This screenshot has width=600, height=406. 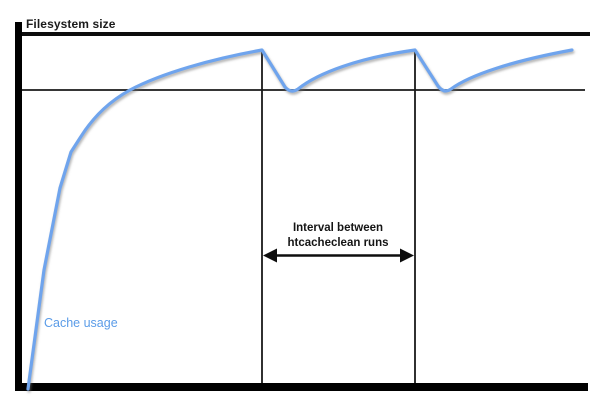 I want to click on x-axis, so click(x=301, y=387).